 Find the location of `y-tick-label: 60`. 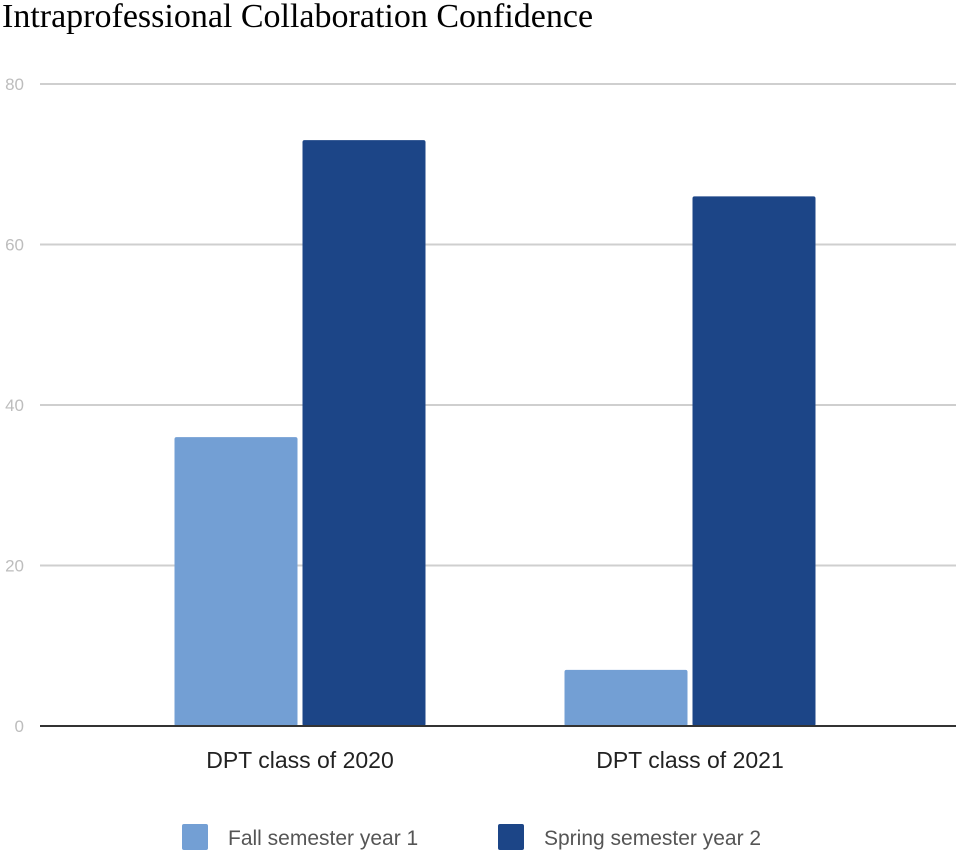

y-tick-label: 60 is located at coordinates (14, 245).